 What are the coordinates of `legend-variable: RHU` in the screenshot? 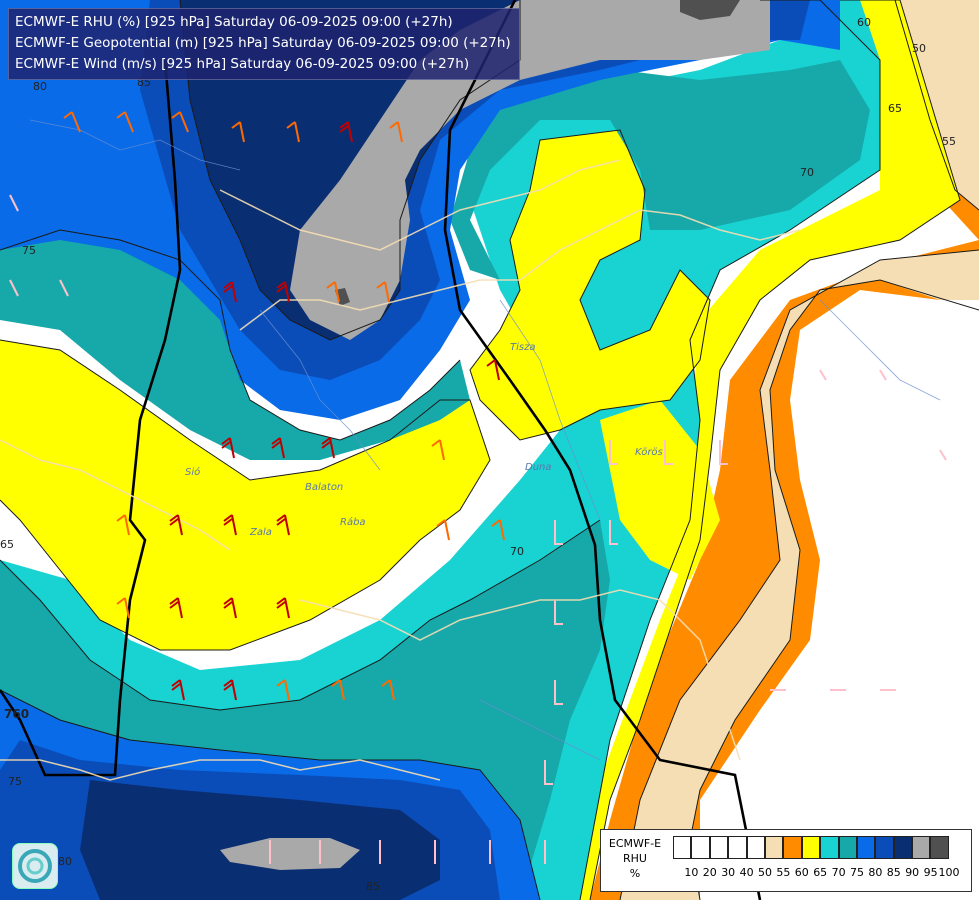 It's located at (635, 858).